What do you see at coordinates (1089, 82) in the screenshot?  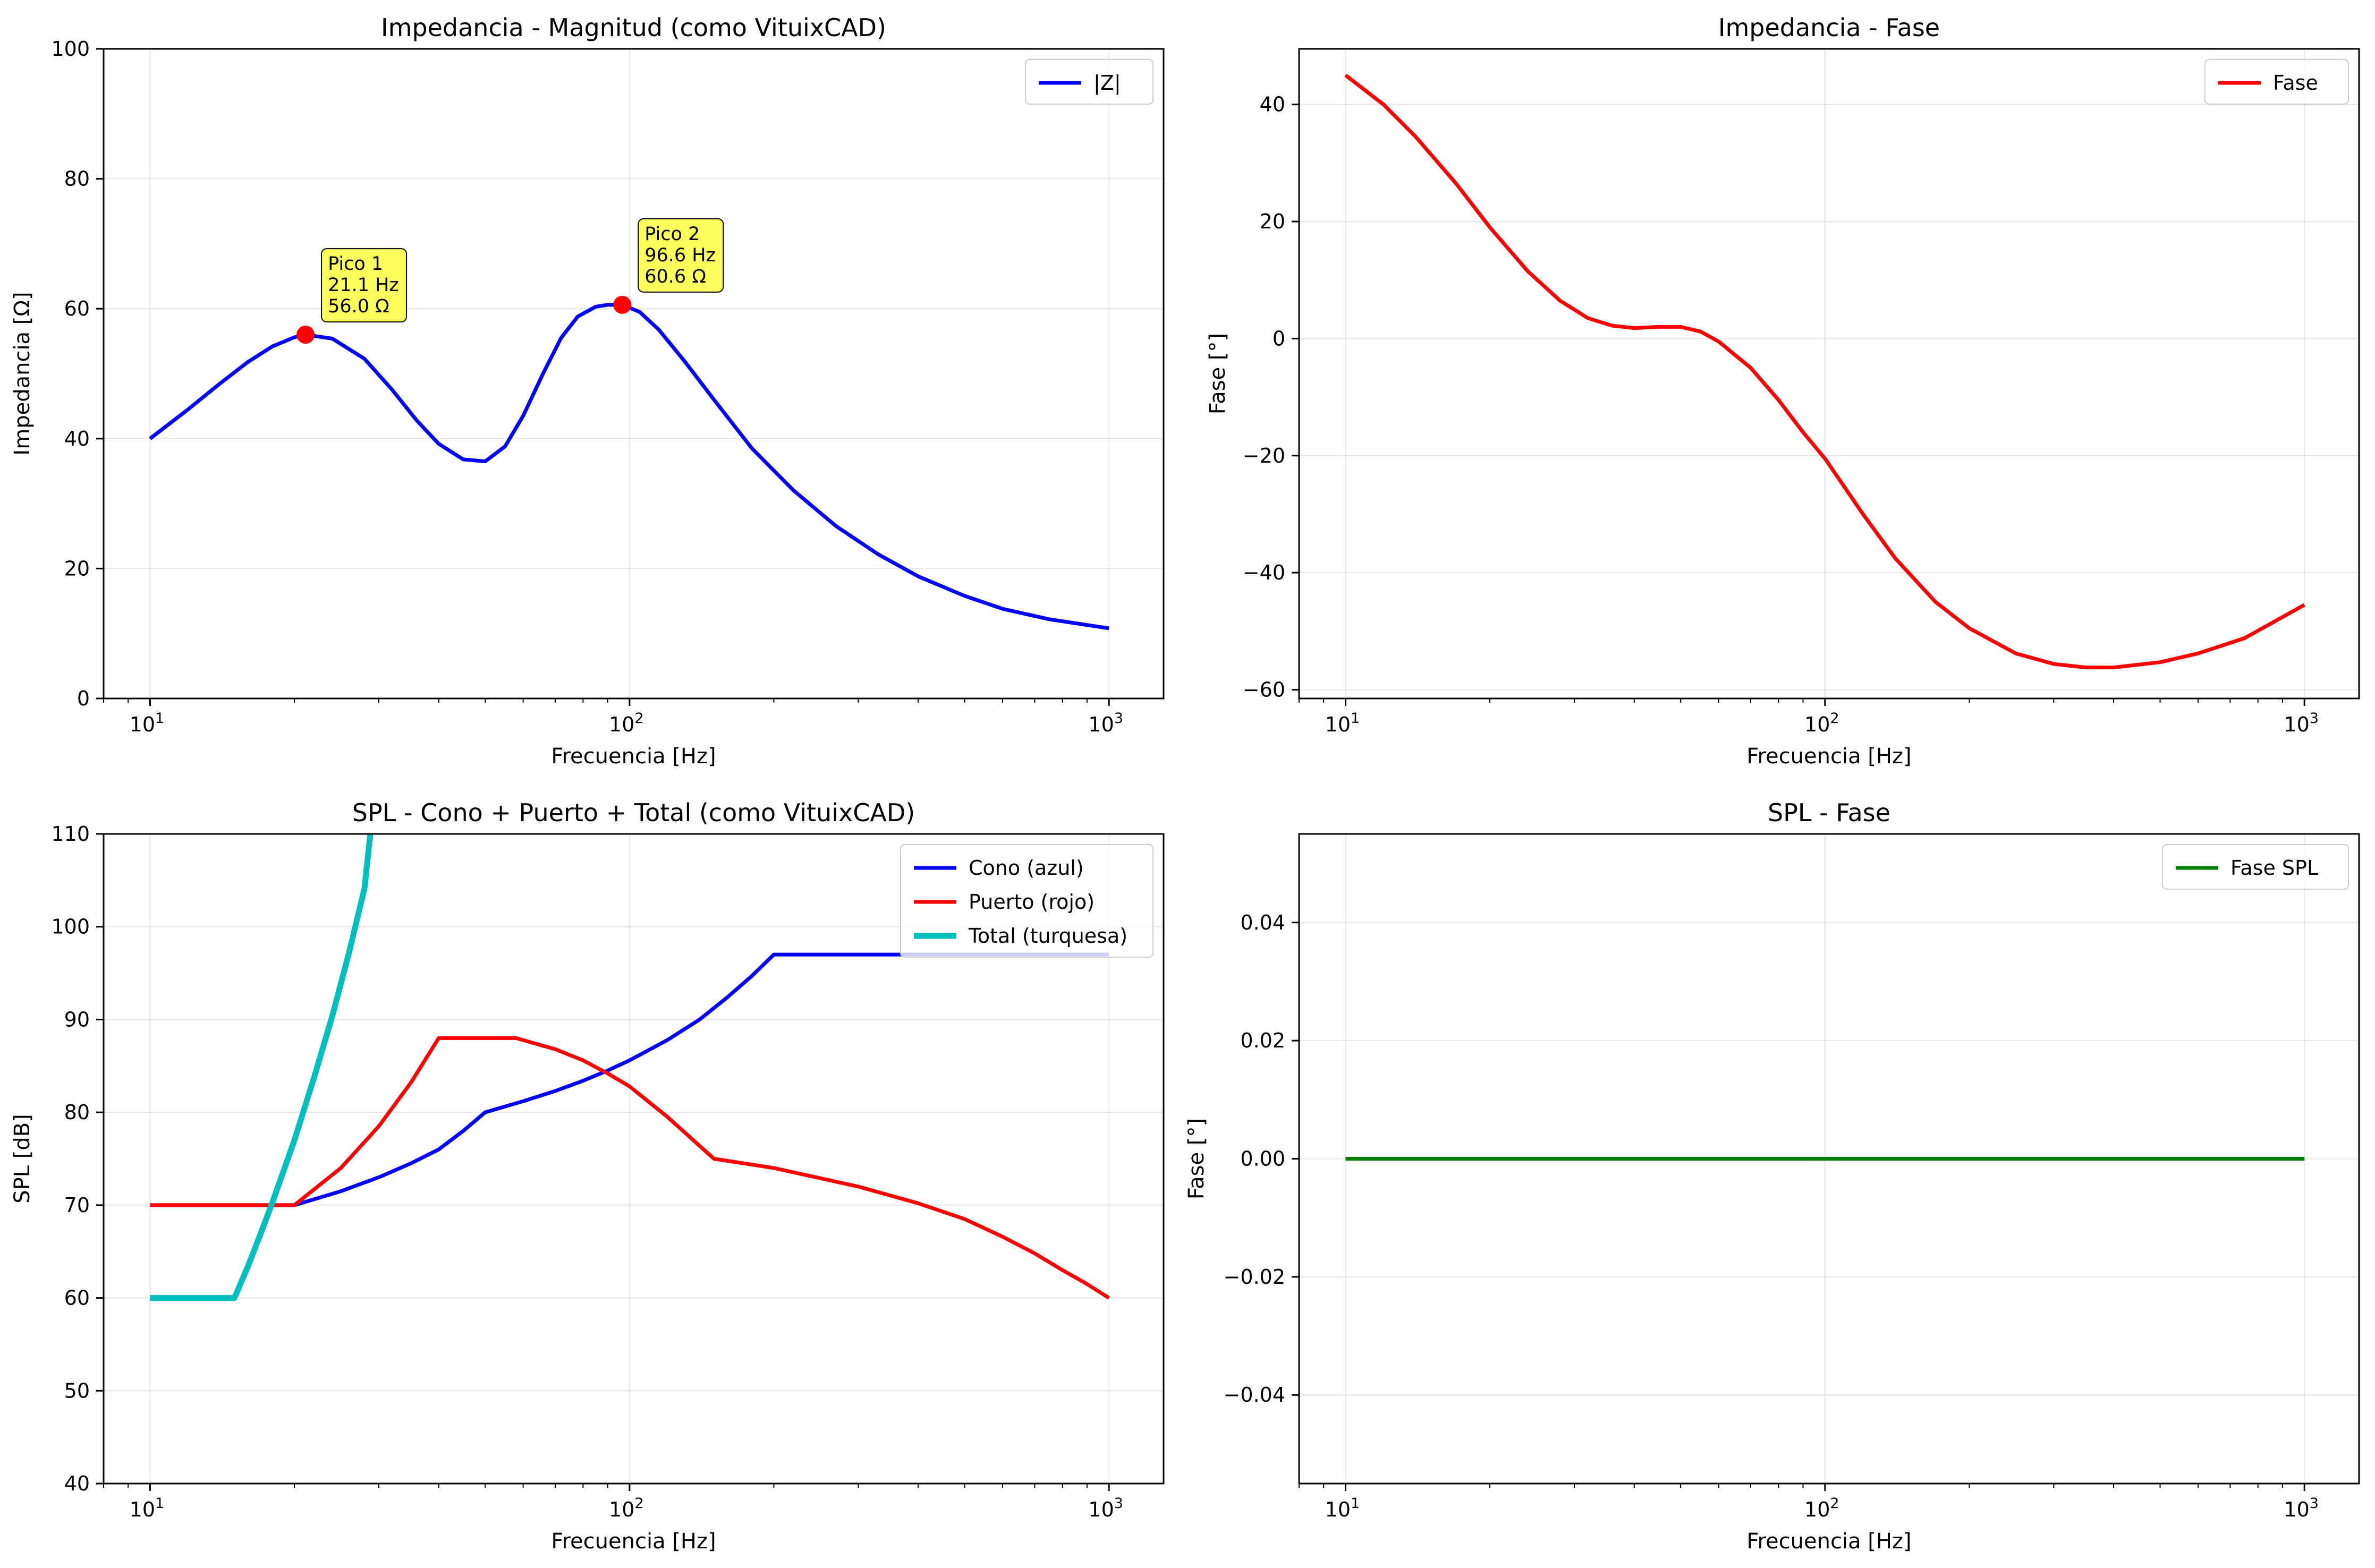 I see `chart-0-legend-box` at bounding box center [1089, 82].